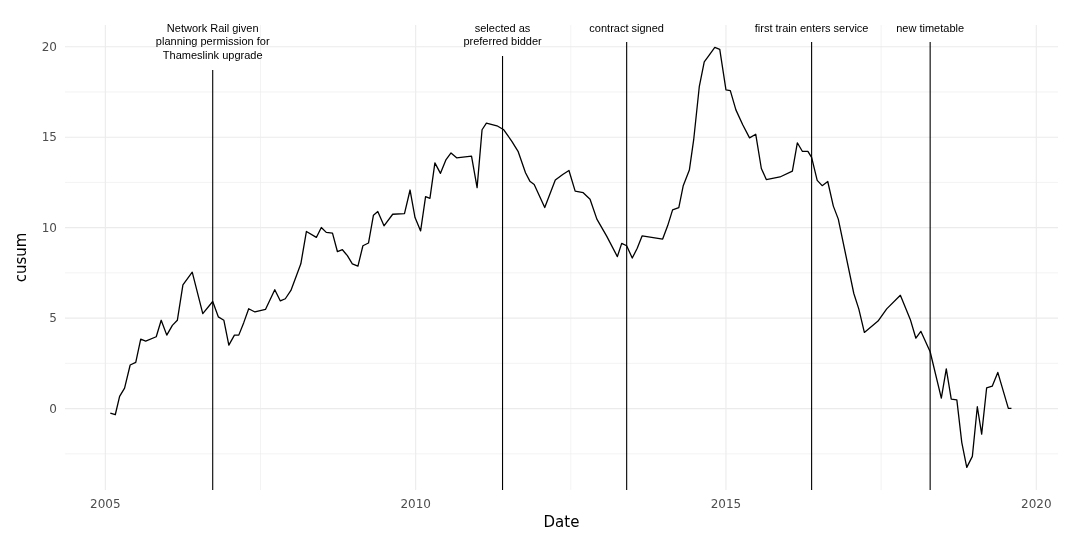 This screenshot has height=543, width=1070. Describe the element at coordinates (726, 504) in the screenshot. I see `x-tick-label: 2015` at that location.